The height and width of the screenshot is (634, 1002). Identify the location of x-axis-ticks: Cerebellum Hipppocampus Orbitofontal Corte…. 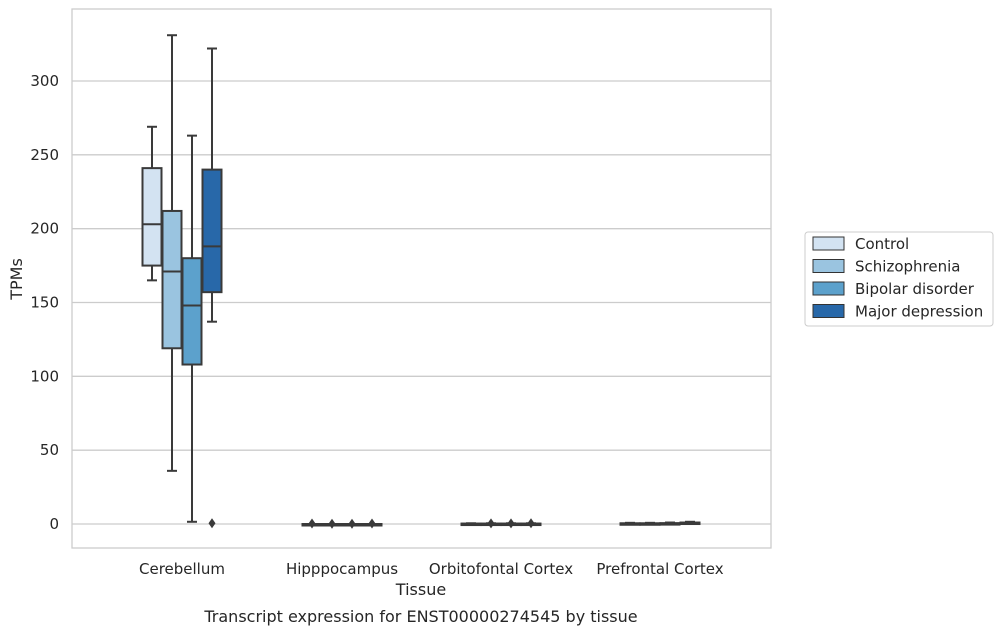
(431, 569).